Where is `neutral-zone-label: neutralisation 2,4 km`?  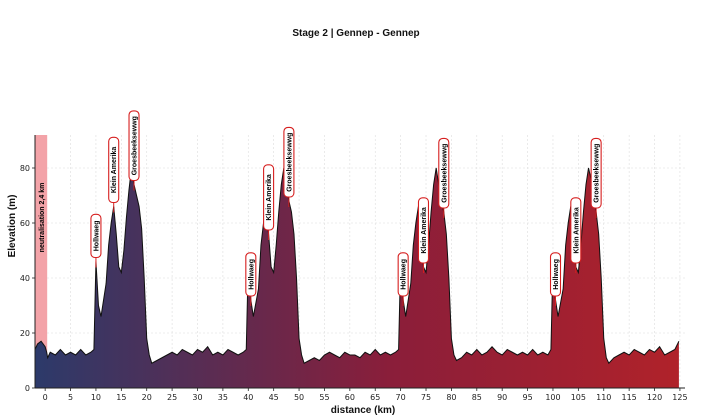 neutral-zone-label: neutralisation 2,4 km is located at coordinates (42, 218).